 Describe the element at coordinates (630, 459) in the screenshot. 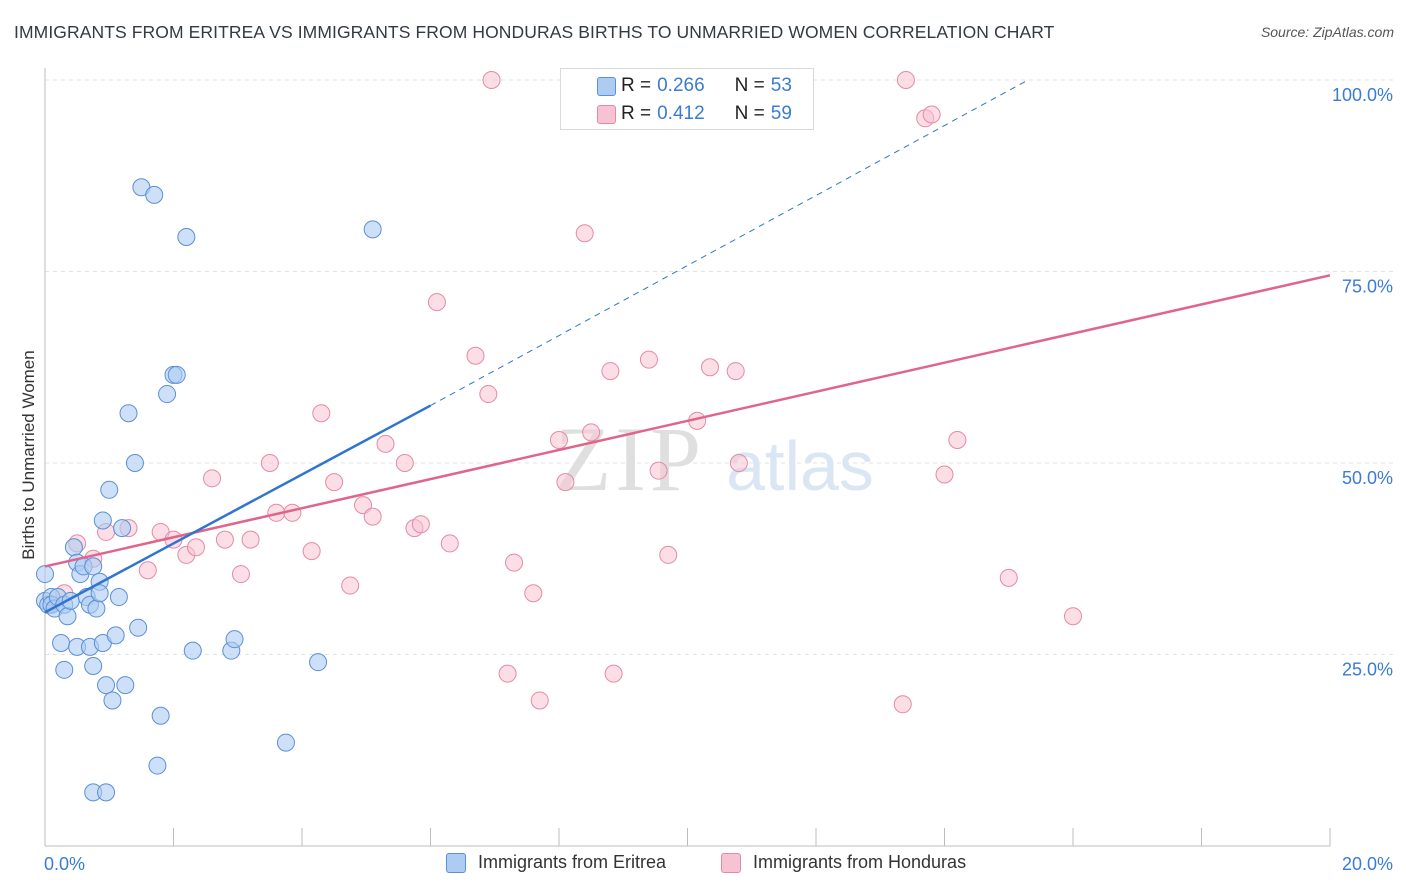

I see `watermark-zip: ZIP` at that location.